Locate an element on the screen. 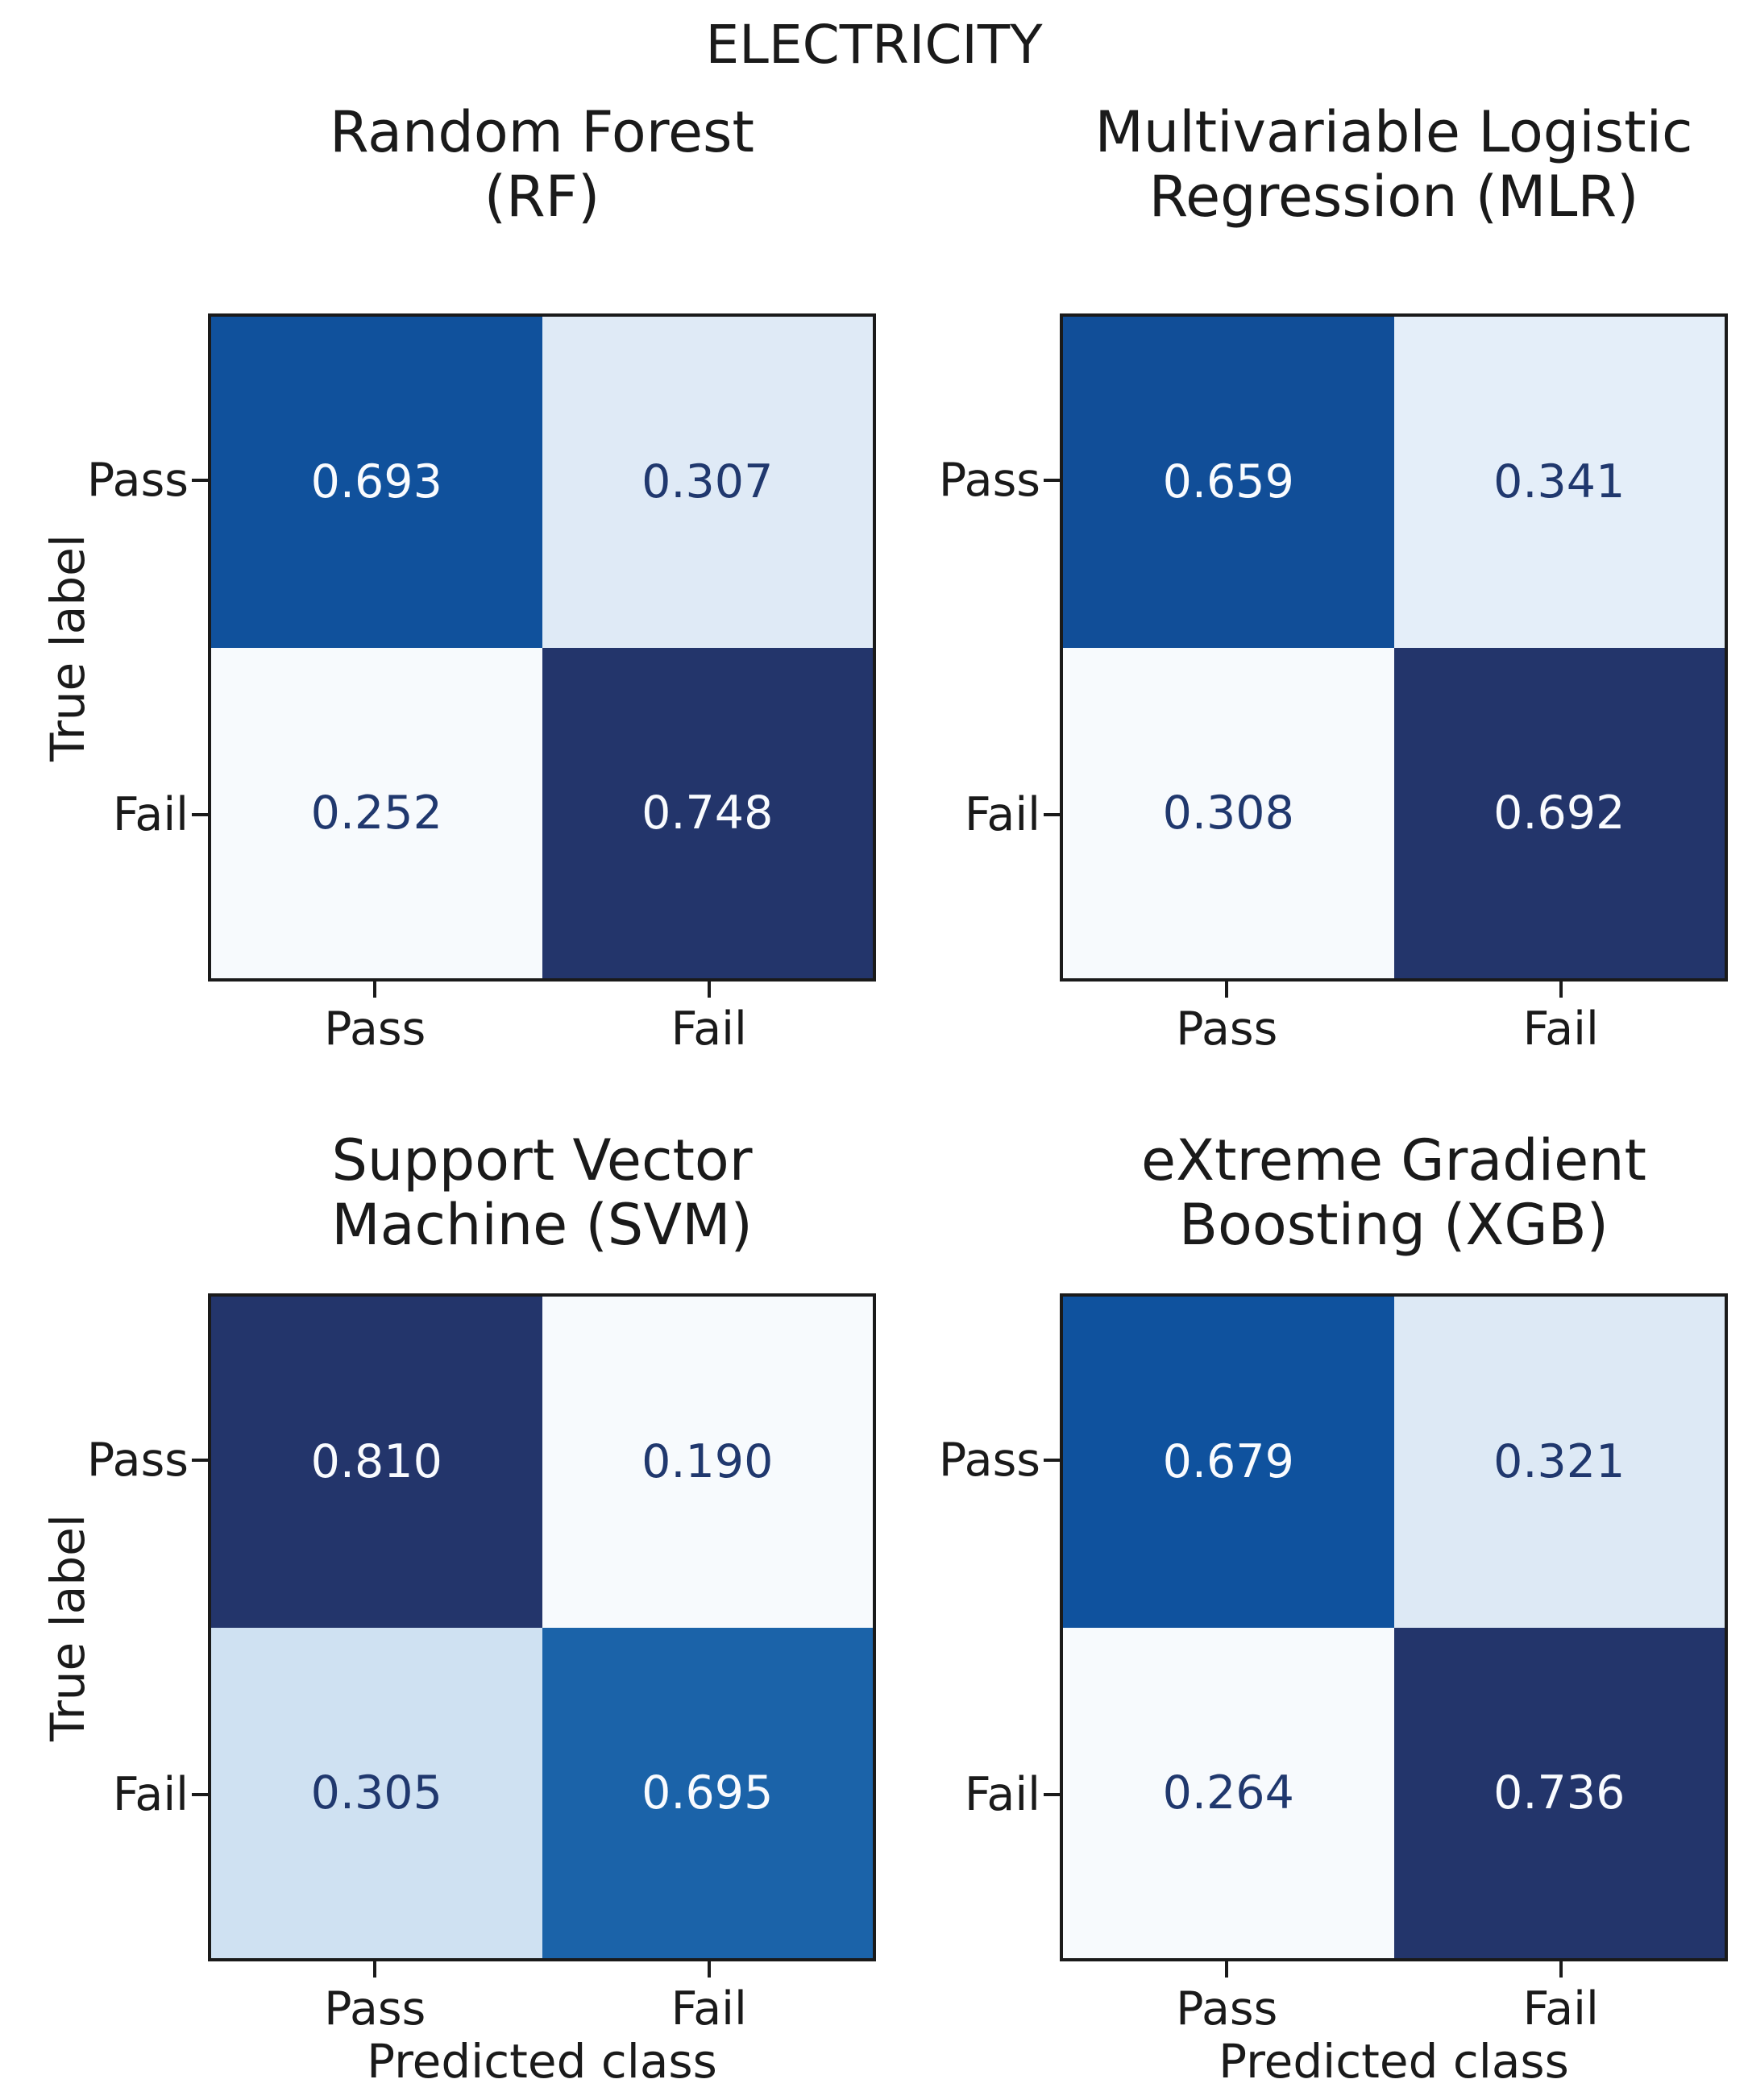  cell-value: 0.810 is located at coordinates (376, 1462).